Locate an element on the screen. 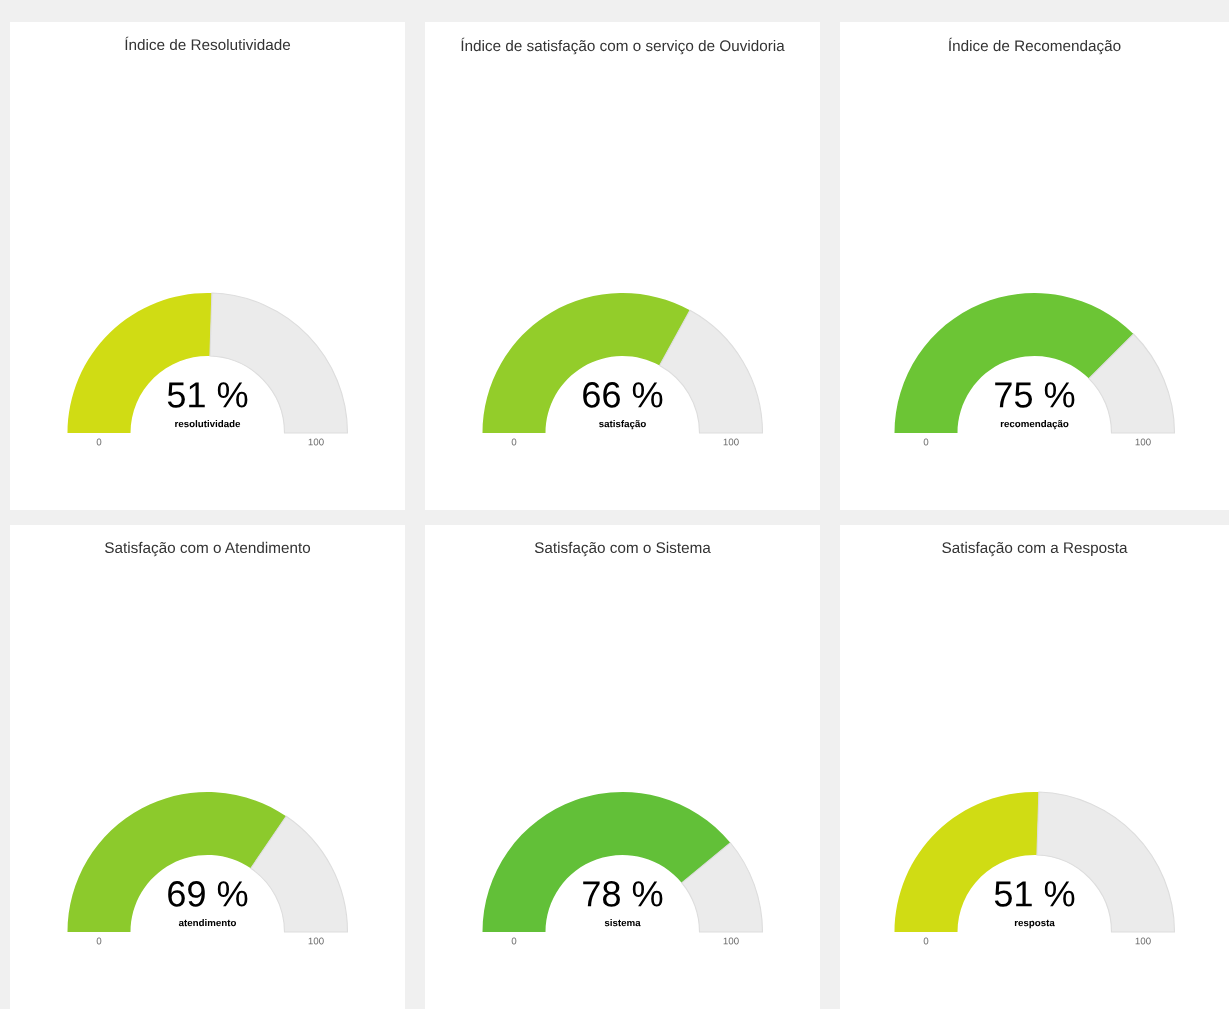  chart-title: Satisfação com o Sistema is located at coordinates (622, 549).